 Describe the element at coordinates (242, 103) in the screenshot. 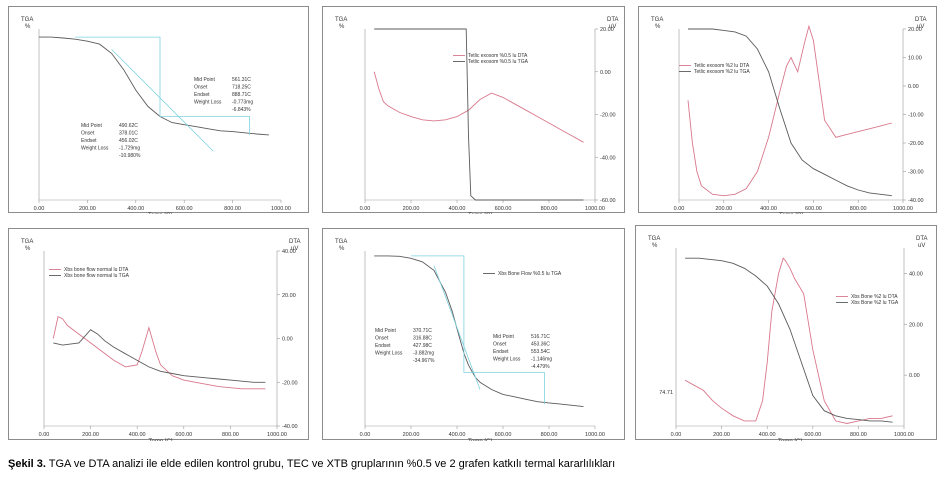

I see `annotation-value: -0.773mg` at that location.